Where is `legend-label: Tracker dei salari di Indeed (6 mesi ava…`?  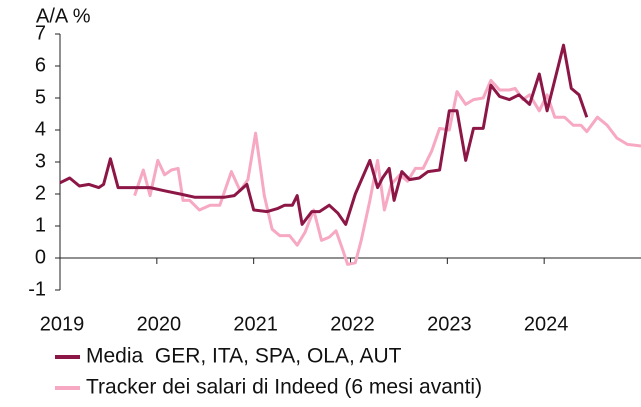
legend-label: Tracker dei salari di Indeed (6 mesi ava… is located at coordinates (284, 387).